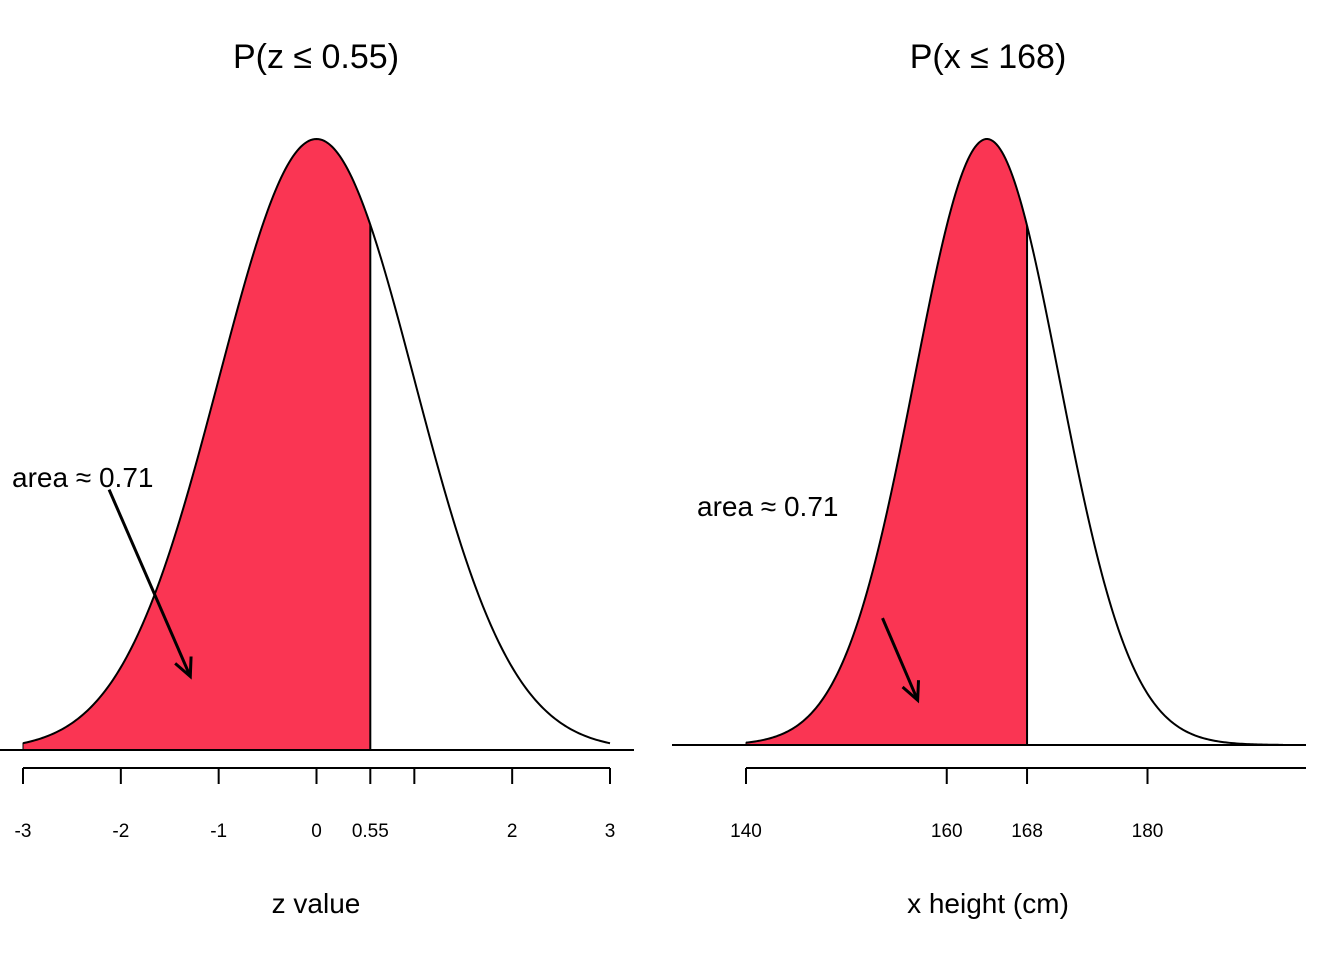  Describe the element at coordinates (1027, 831) in the screenshot. I see `x-tick-label: 168` at that location.